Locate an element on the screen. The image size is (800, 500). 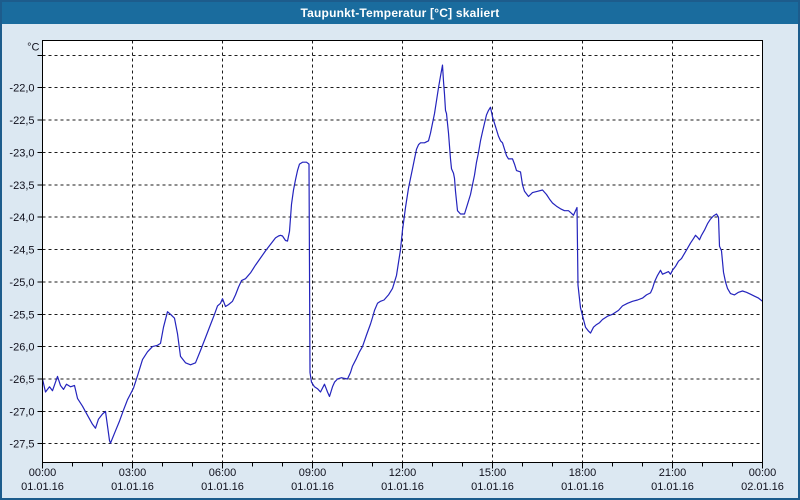
y-tick-label: -24,0 is located at coordinates (21, 218).